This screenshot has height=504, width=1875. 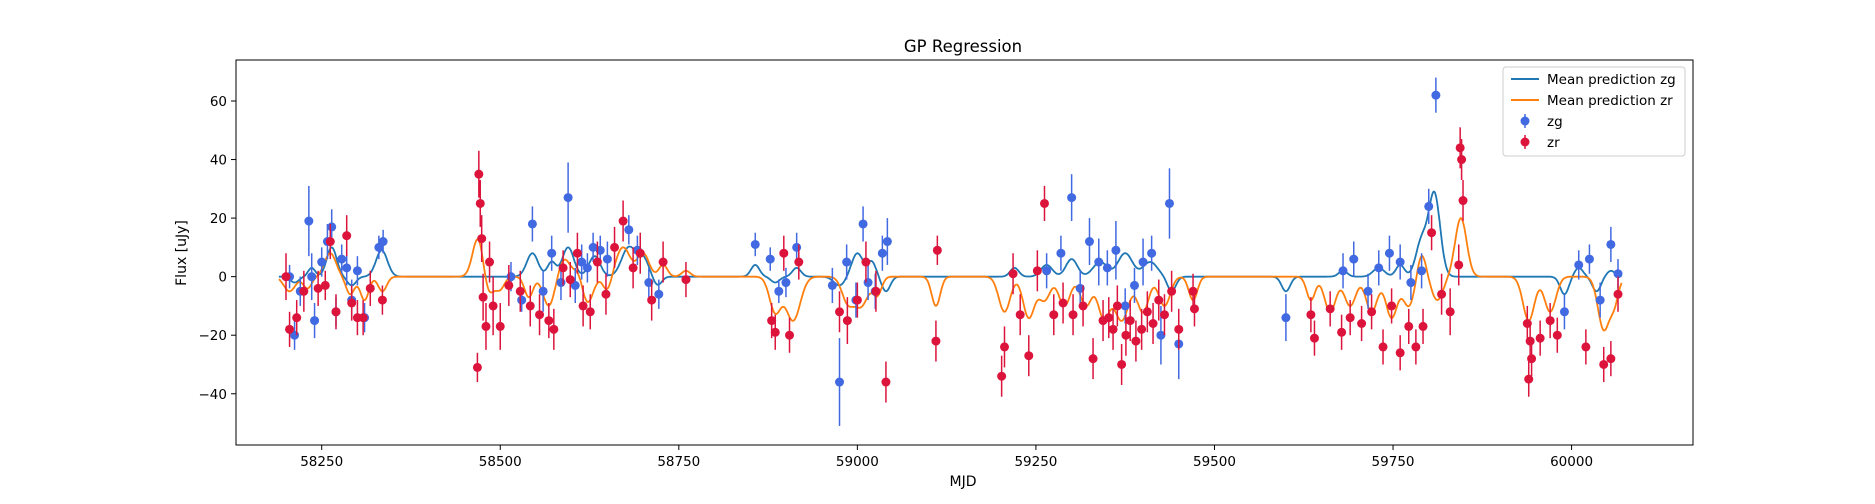 What do you see at coordinates (1525, 121) in the screenshot?
I see `legend-marker-swatch` at bounding box center [1525, 121].